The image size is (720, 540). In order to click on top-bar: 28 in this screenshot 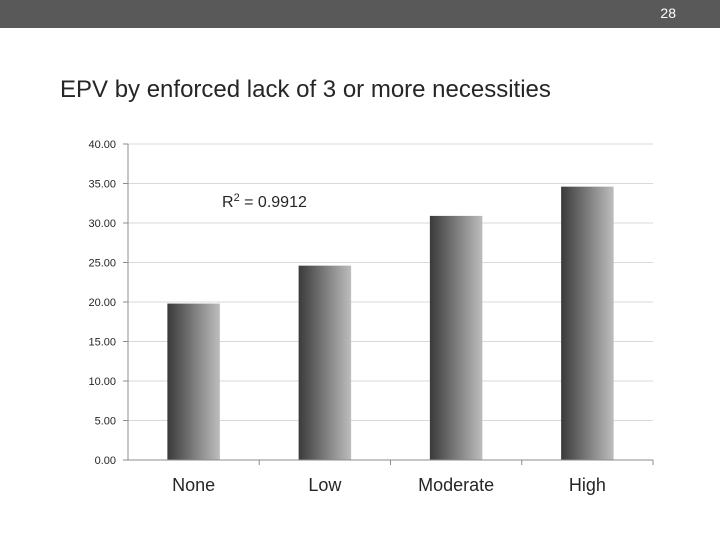, I will do `click(360, 14)`.